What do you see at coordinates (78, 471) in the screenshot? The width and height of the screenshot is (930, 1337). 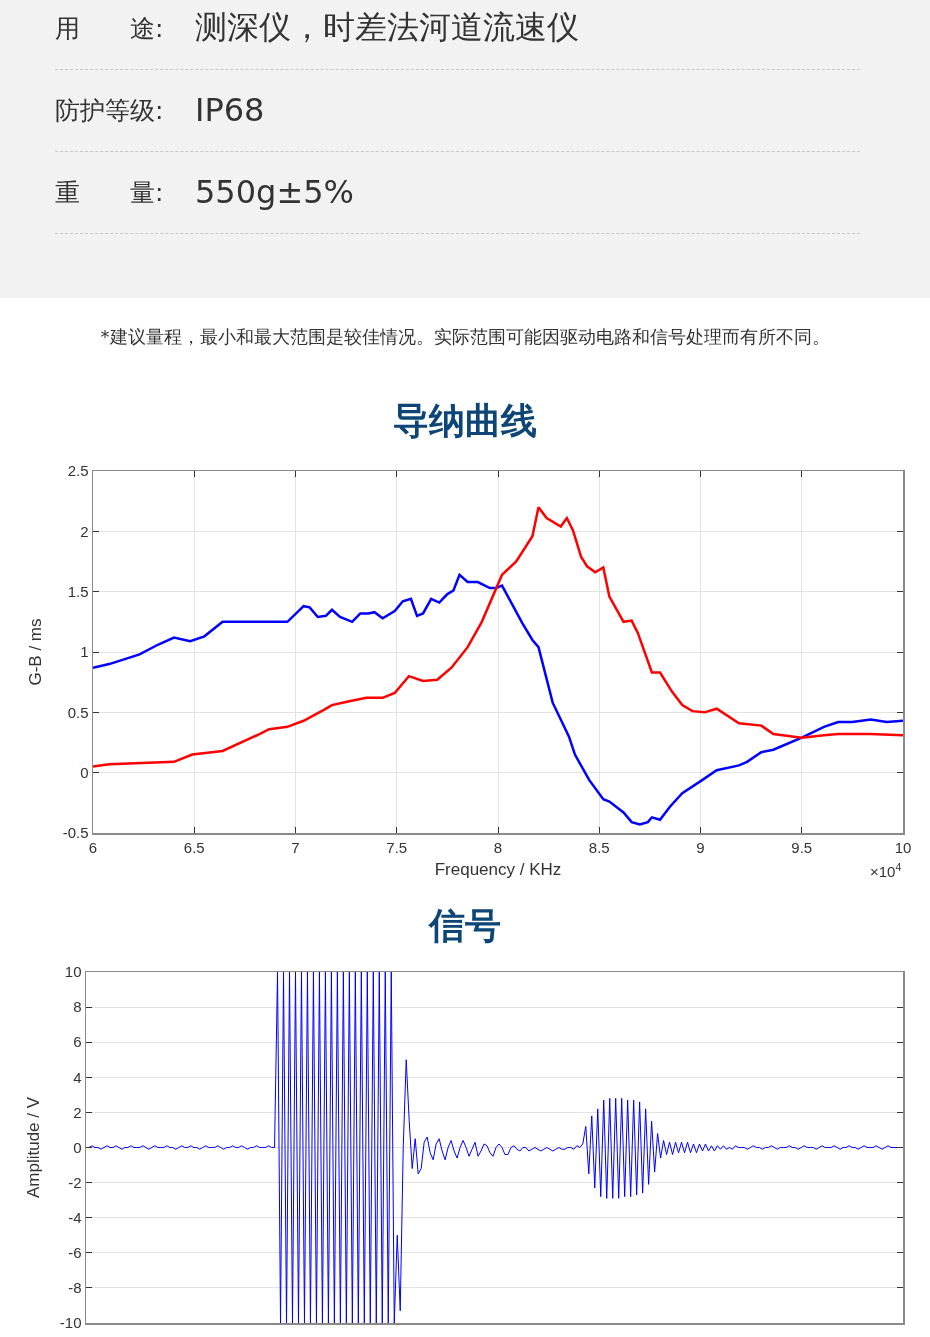 I see `y-tick-label: 2.5` at bounding box center [78, 471].